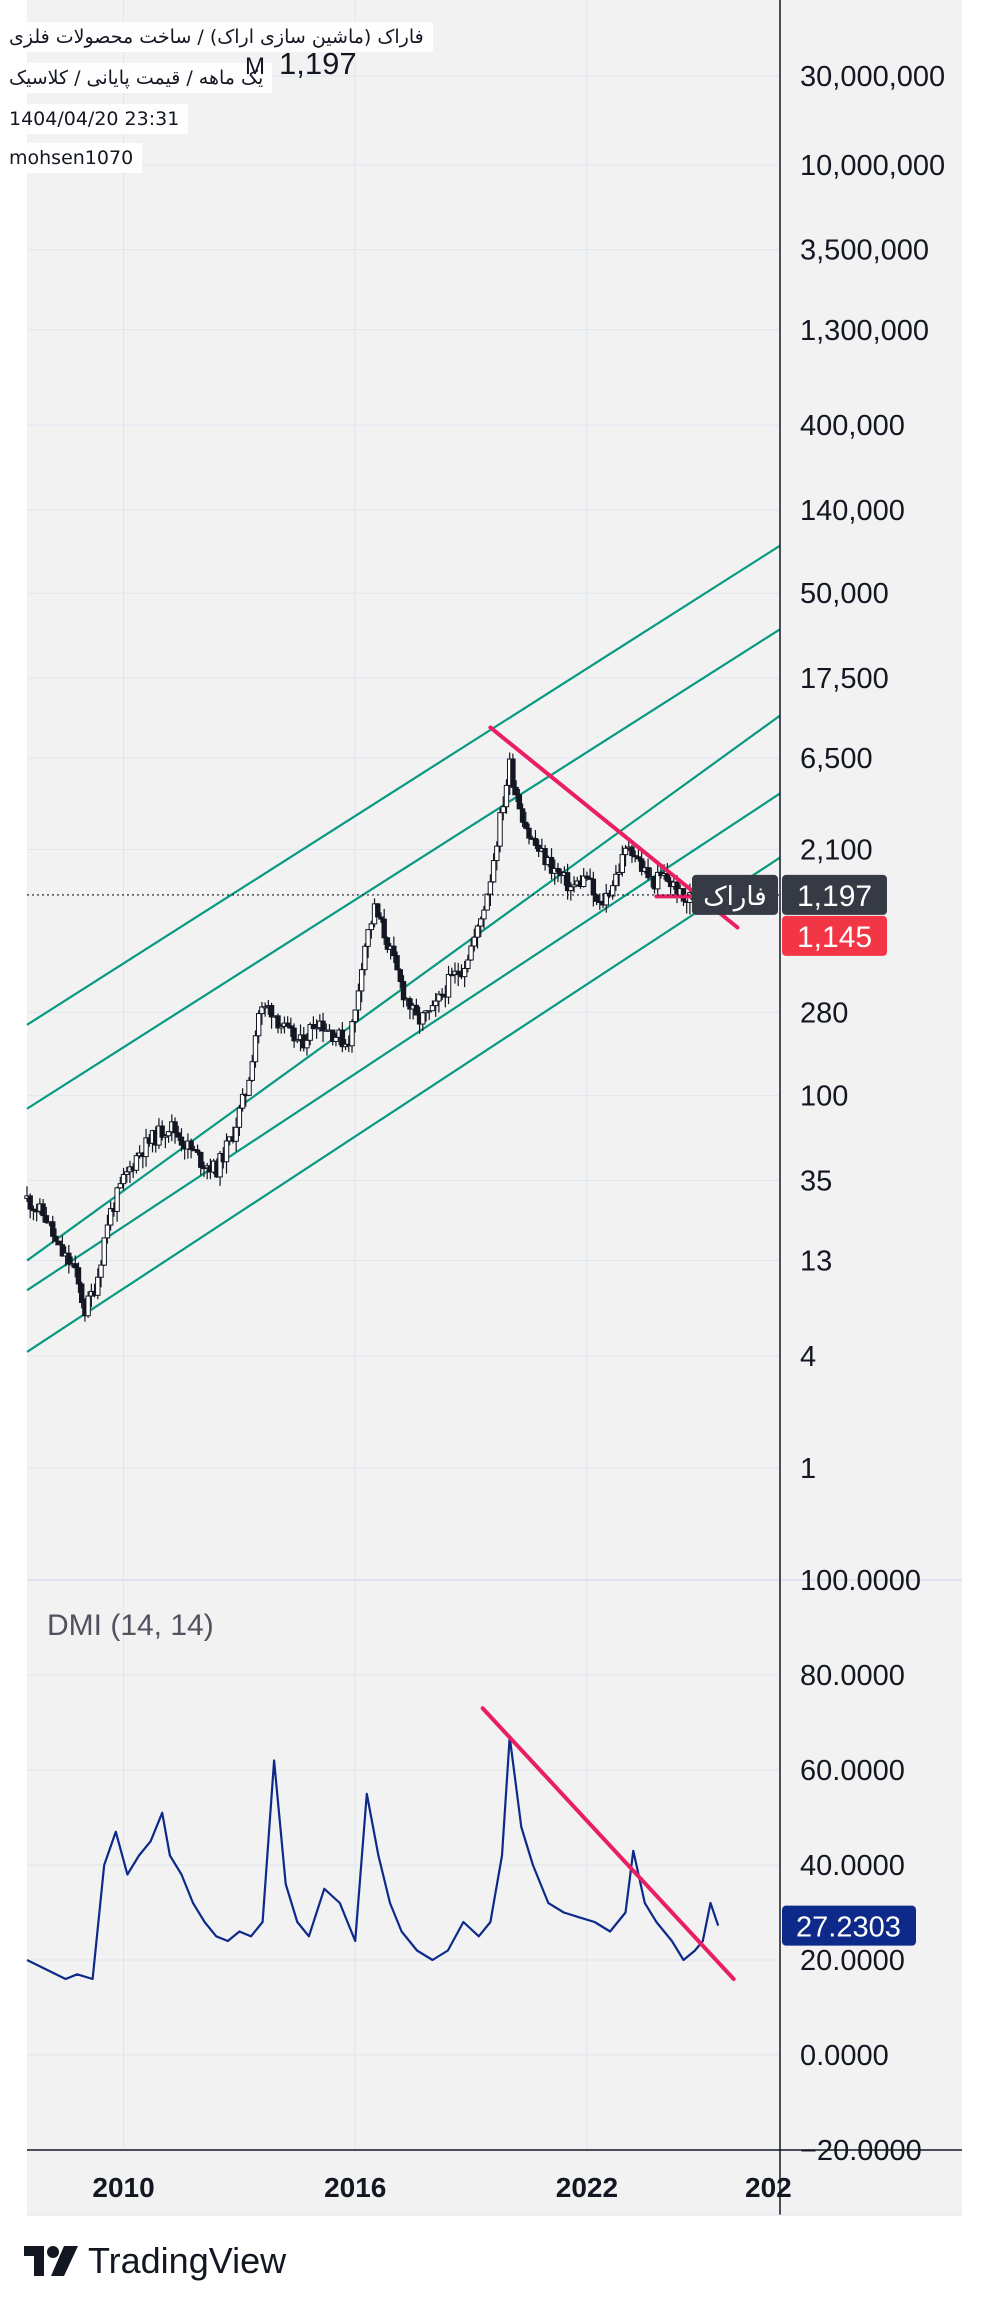  Describe the element at coordinates (834, 937) in the screenshot. I see `previous-close-value: 1,145` at that location.